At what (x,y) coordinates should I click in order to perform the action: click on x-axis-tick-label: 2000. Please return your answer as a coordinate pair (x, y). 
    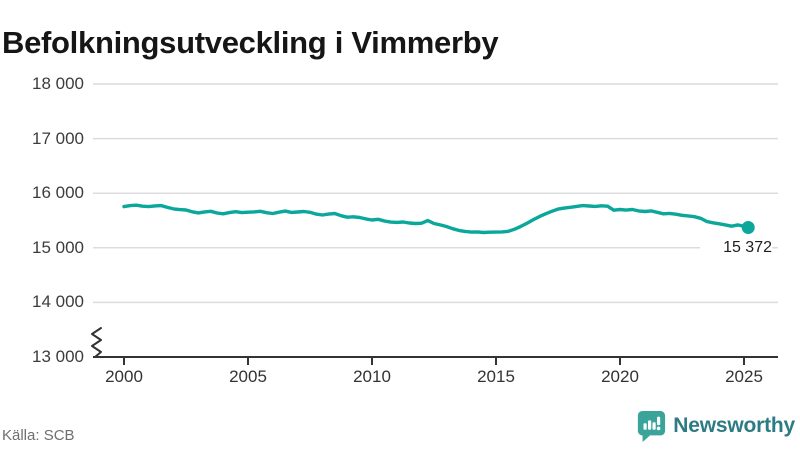
    Looking at the image, I should click on (124, 376).